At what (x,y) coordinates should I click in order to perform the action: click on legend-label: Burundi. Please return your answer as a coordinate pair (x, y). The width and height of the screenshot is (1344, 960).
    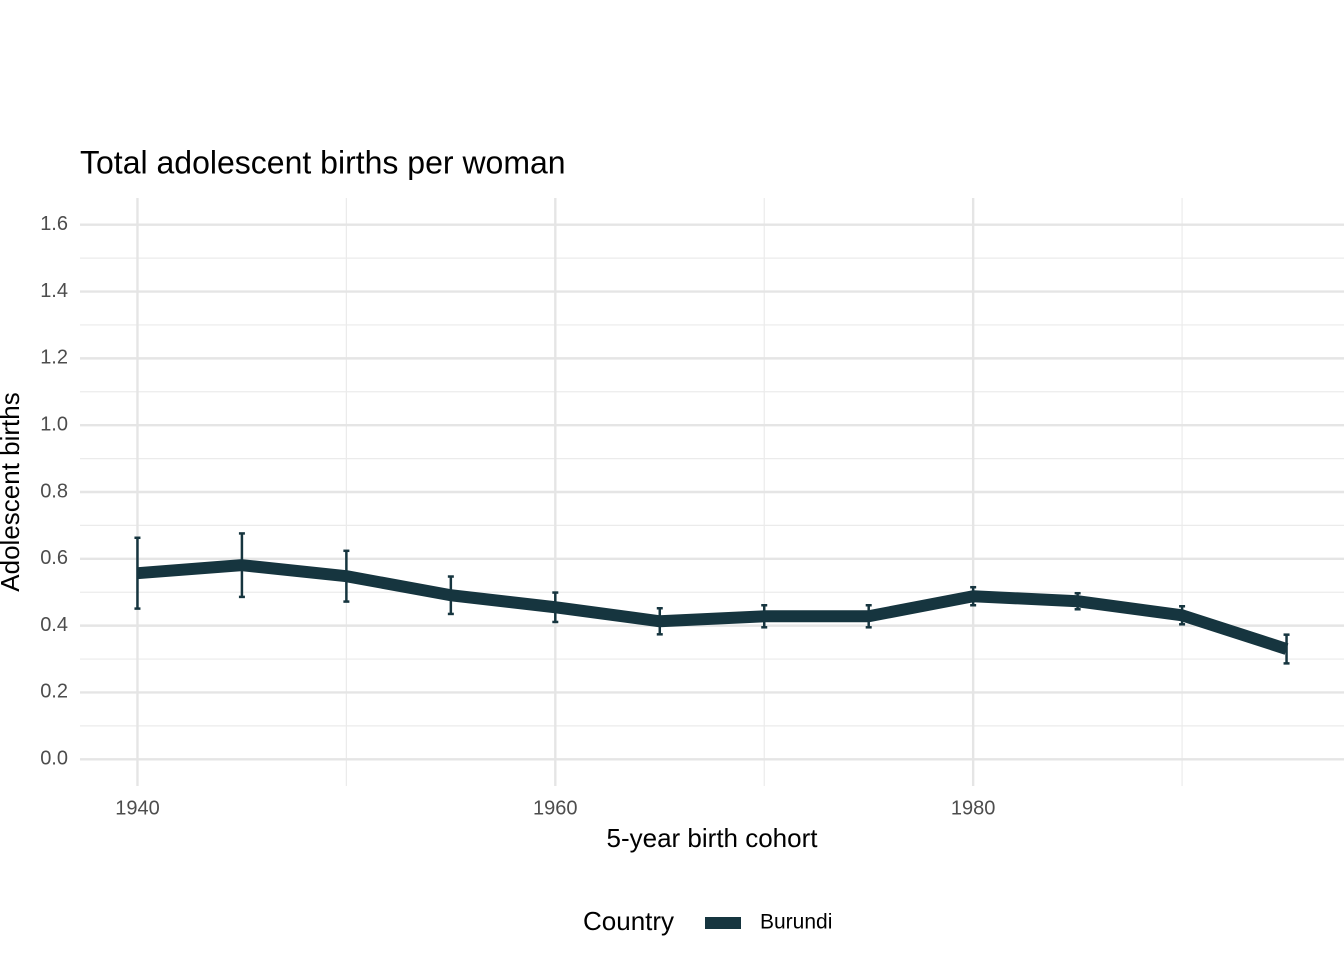
    Looking at the image, I should click on (796, 922).